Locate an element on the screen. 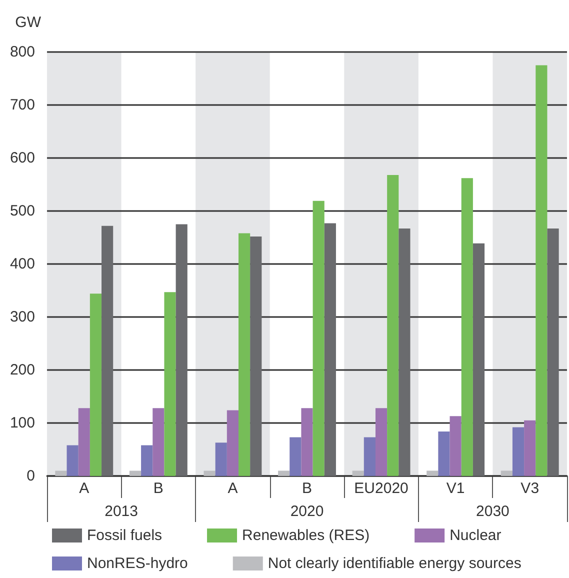  legend-label: Not clearly identifiable energy sources is located at coordinates (395, 563).